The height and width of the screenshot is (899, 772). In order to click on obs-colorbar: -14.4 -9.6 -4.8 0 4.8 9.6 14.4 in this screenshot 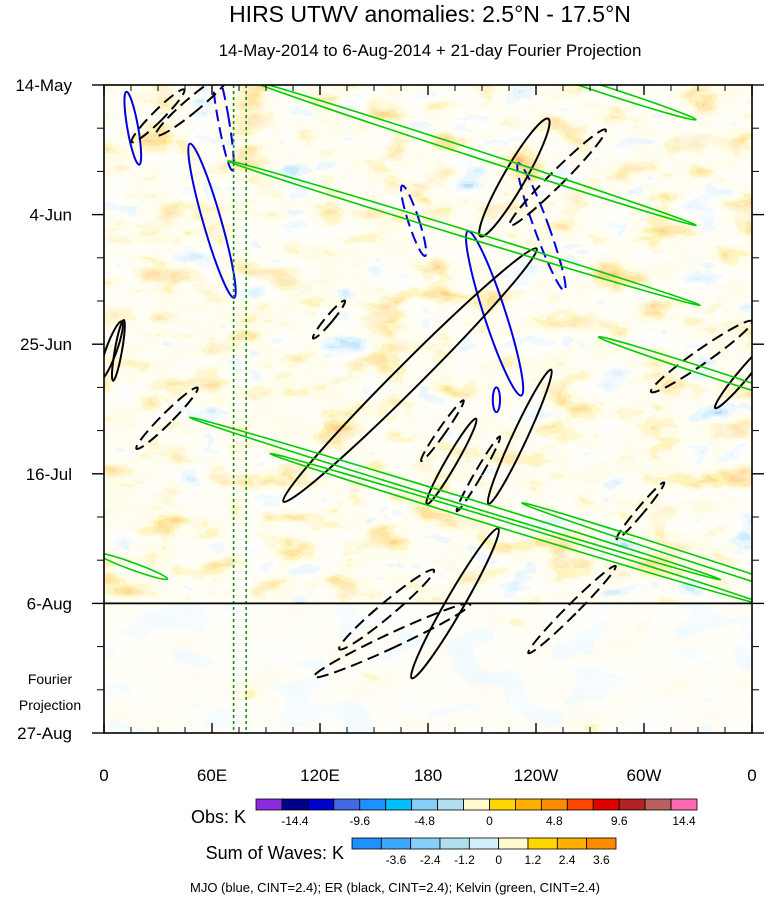, I will do `click(476, 813)`.